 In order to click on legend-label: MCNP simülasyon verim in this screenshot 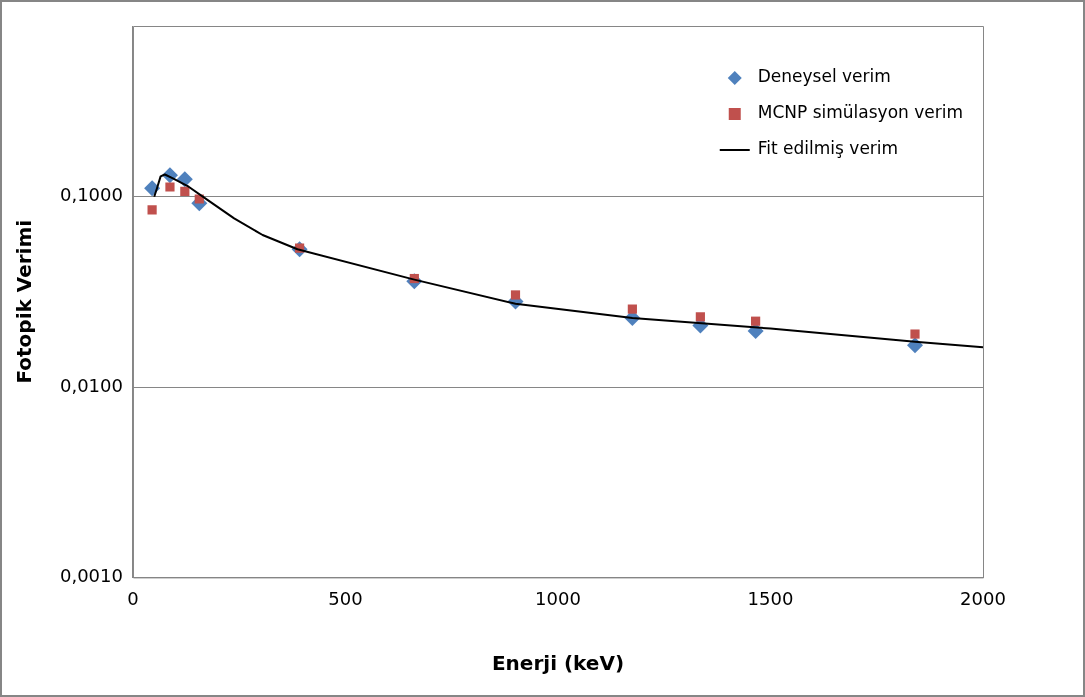, I will do `click(860, 112)`.